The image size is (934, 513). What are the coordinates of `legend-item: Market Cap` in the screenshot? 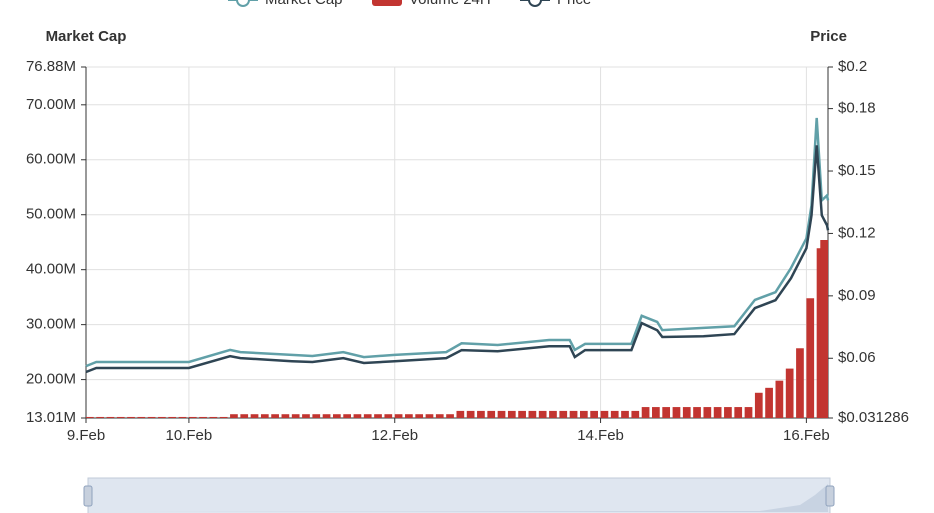 It's located at (285, 4).